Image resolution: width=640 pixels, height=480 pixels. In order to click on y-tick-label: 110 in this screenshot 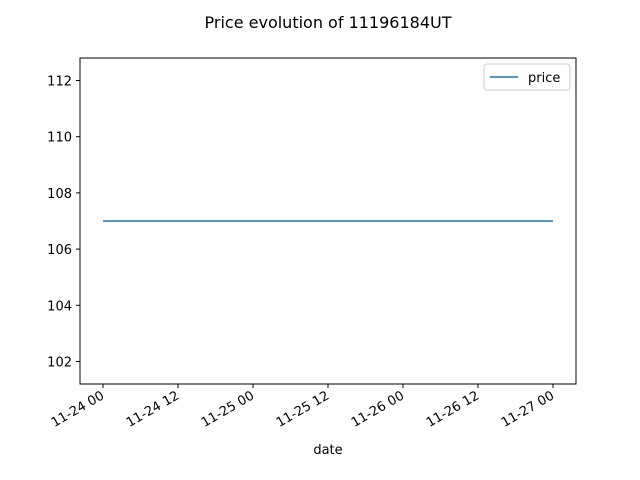, I will do `click(59, 138)`.